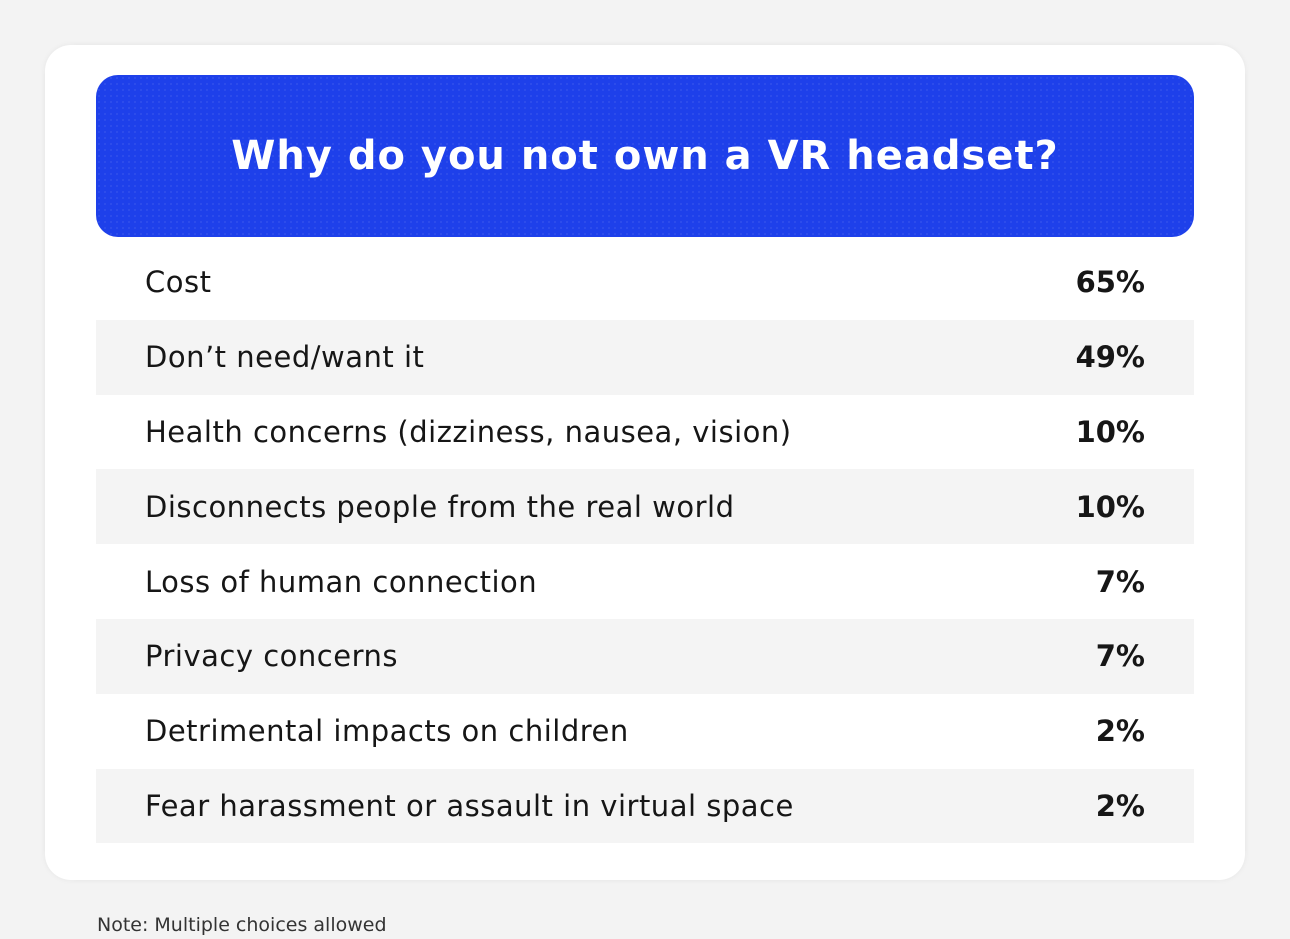 The width and height of the screenshot is (1290, 939). Describe the element at coordinates (271, 656) in the screenshot. I see `row-label: Privacy concerns` at that location.